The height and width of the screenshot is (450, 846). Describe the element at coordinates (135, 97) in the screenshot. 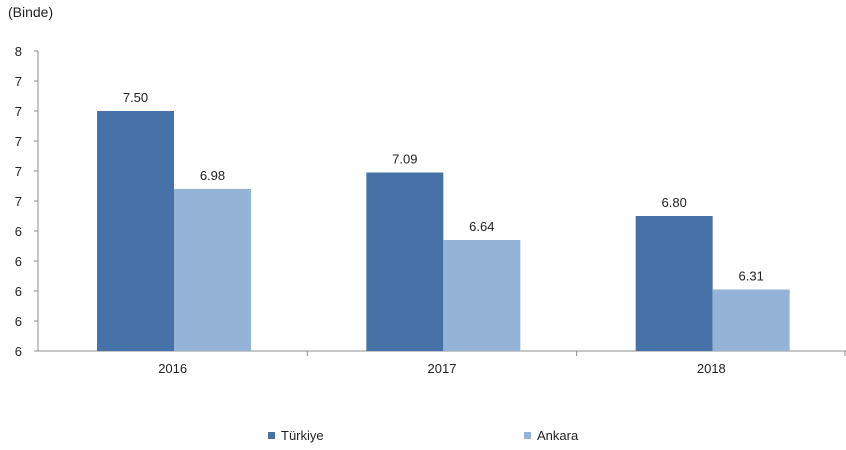

I see `data-label: 7.50` at that location.